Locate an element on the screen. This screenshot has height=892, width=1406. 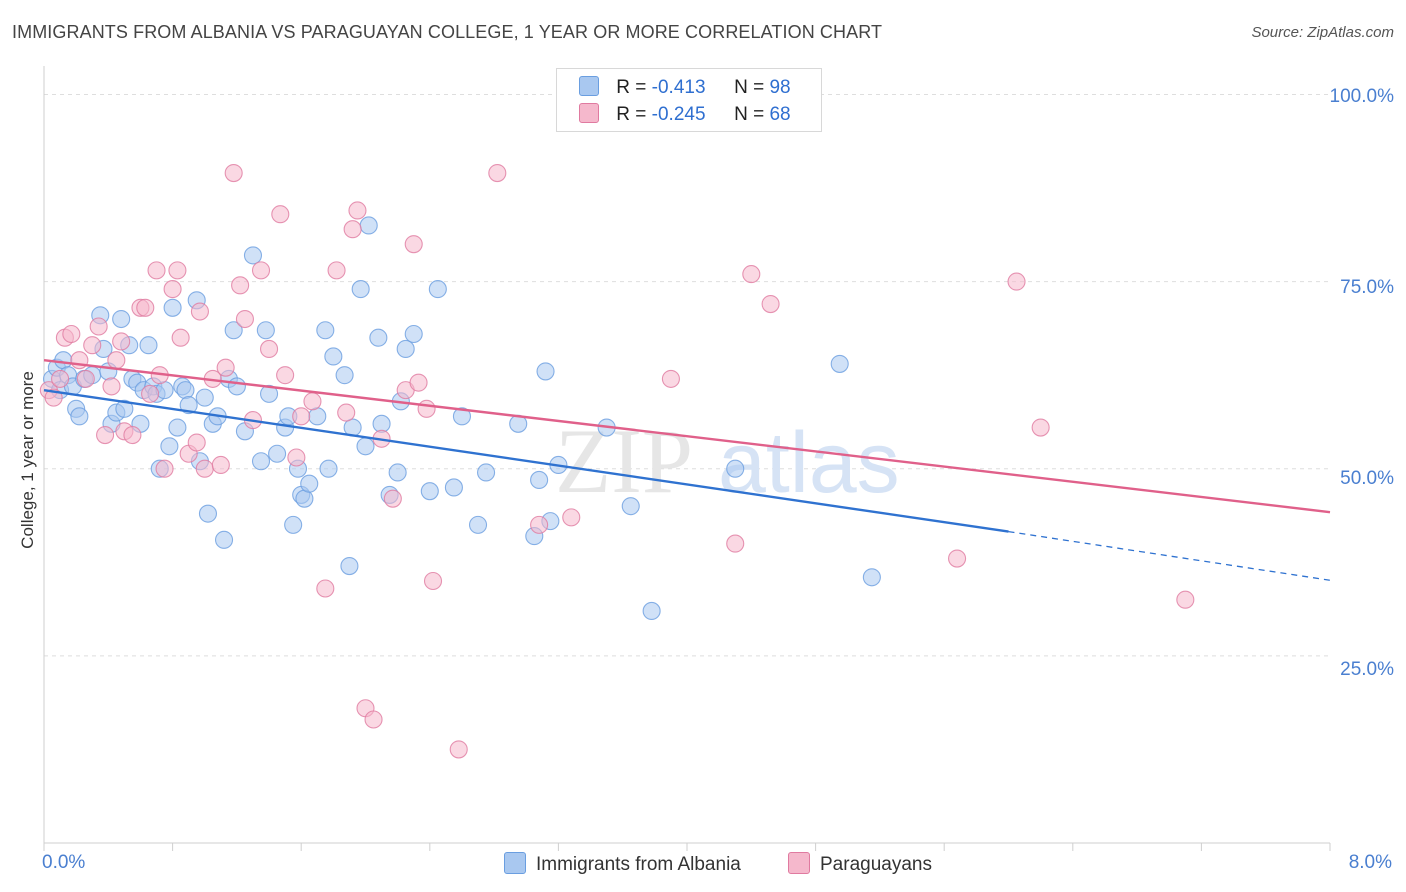
legend-n-value: 98 is located at coordinates (780, 87).